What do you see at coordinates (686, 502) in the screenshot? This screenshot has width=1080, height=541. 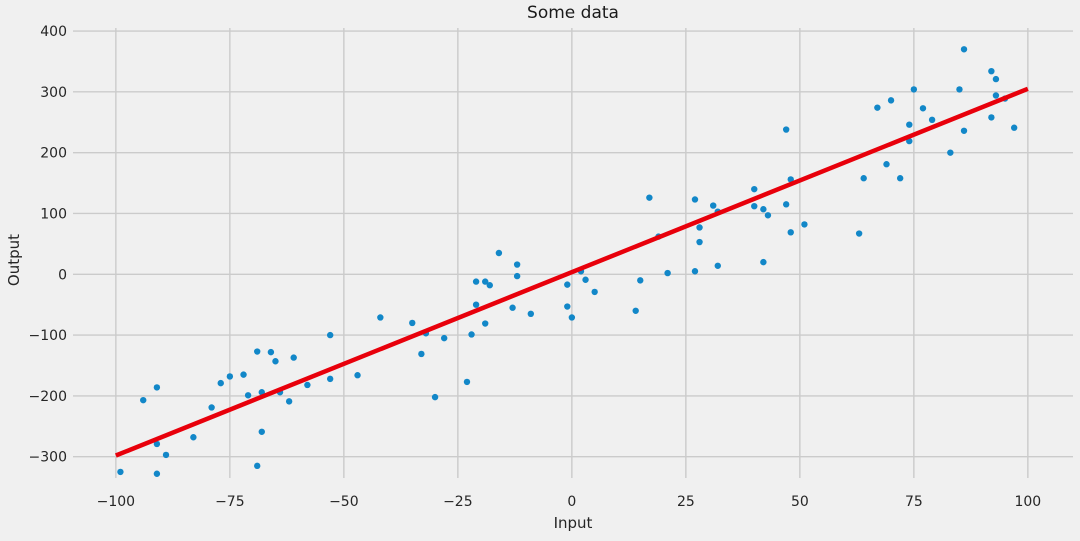 I see `x-tick-label: 25` at bounding box center [686, 502].